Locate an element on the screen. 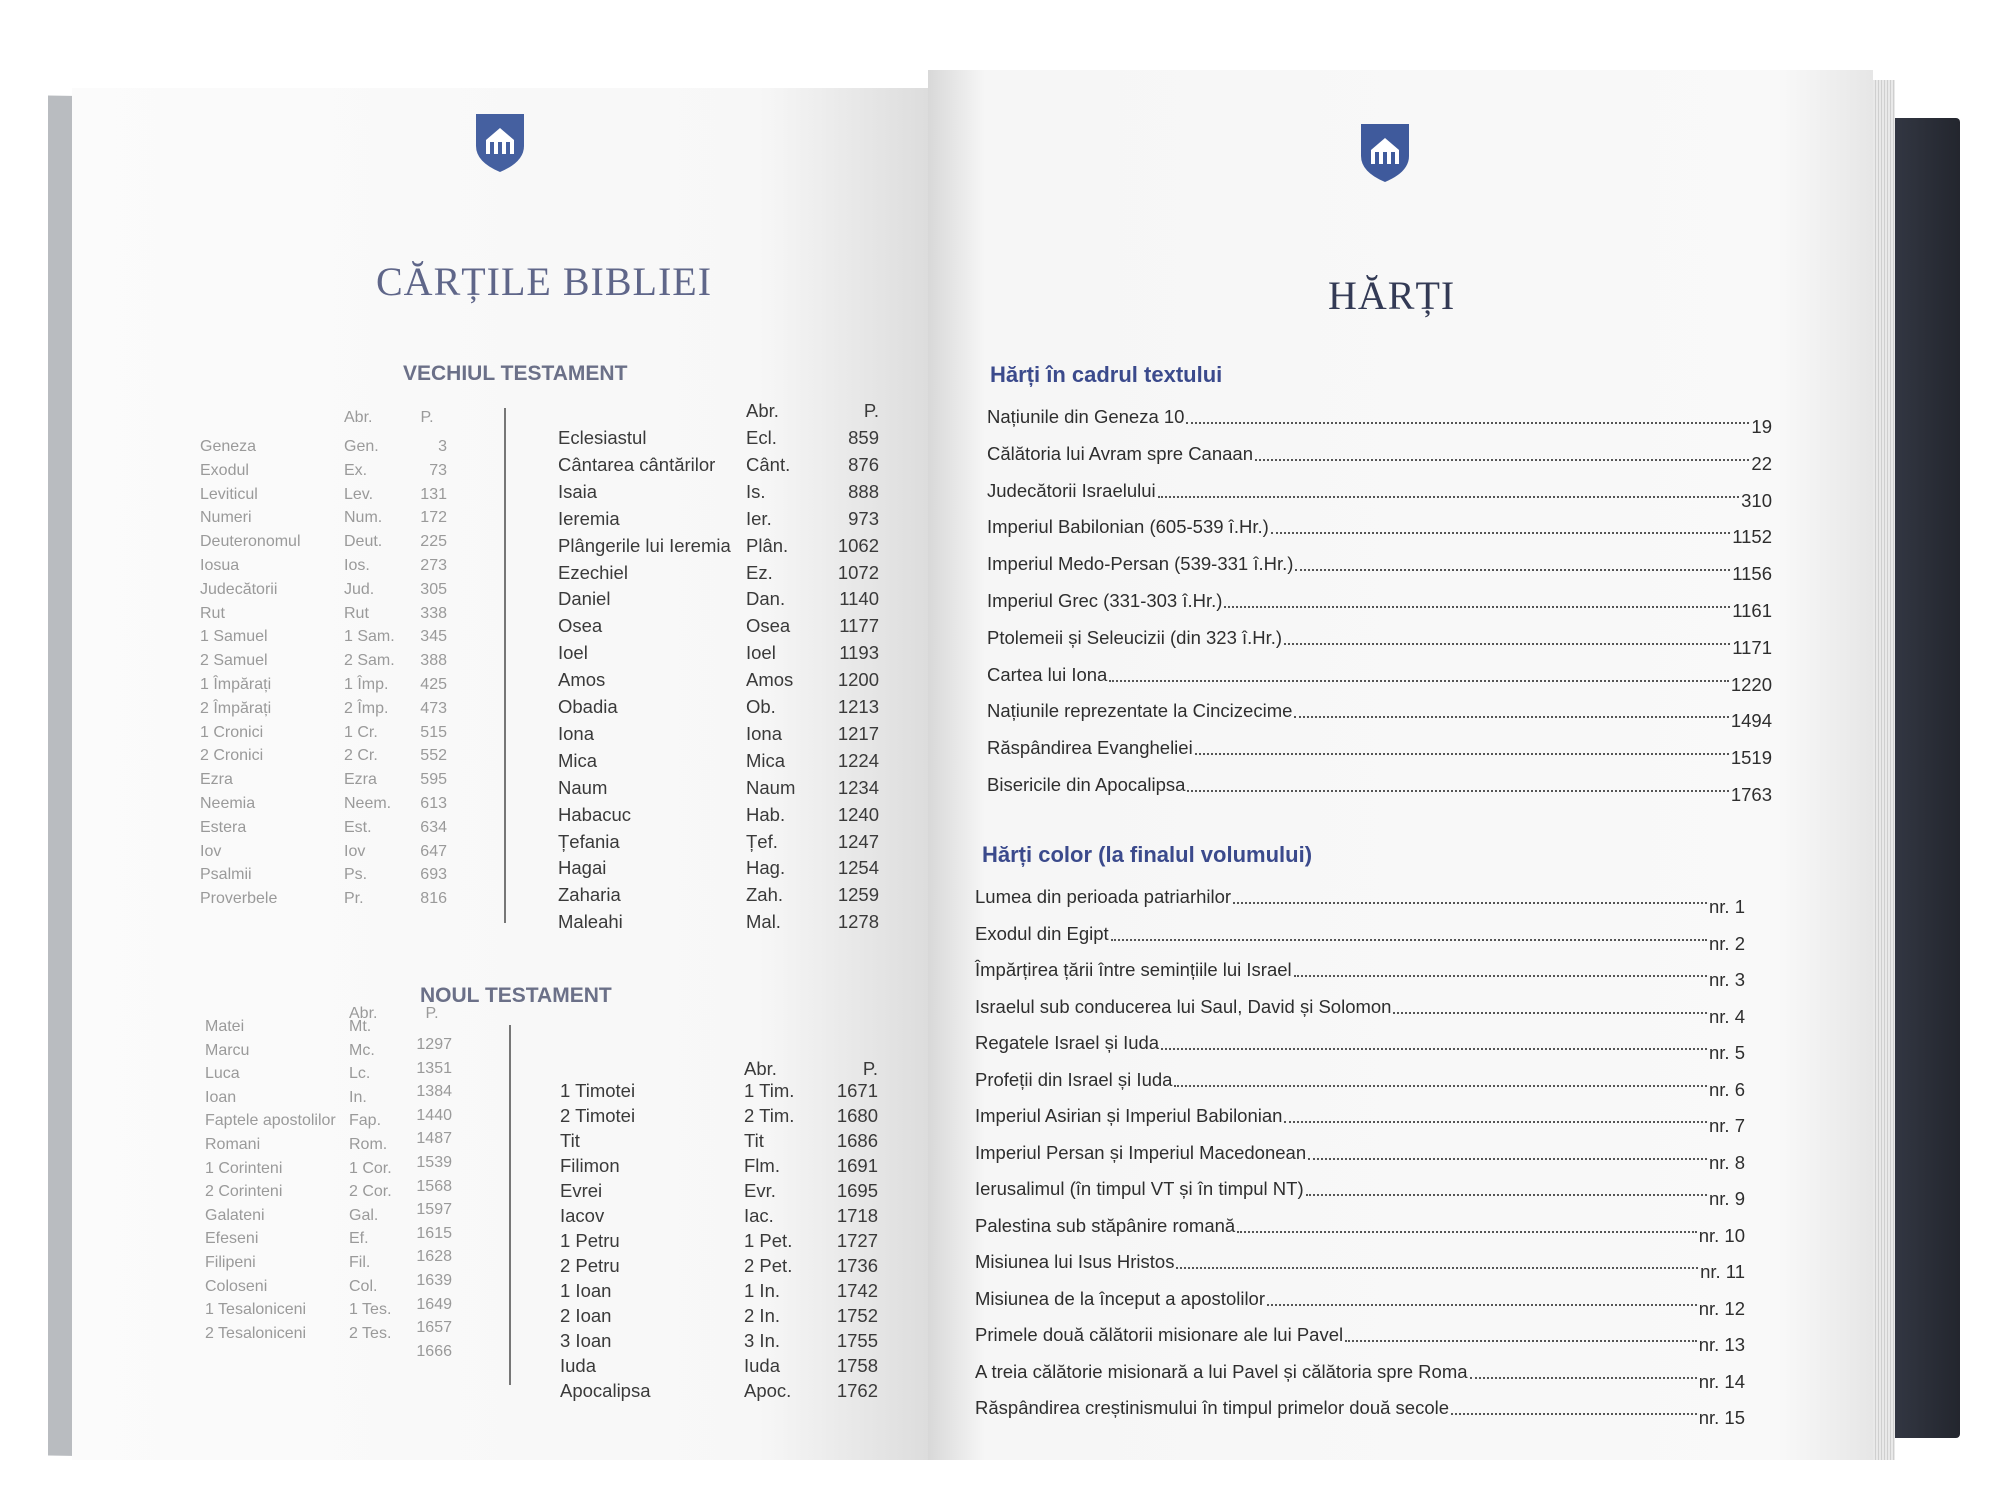 Image resolution: width=2000 pixels, height=1500 pixels. book-name: Iacov is located at coordinates (582, 1215).